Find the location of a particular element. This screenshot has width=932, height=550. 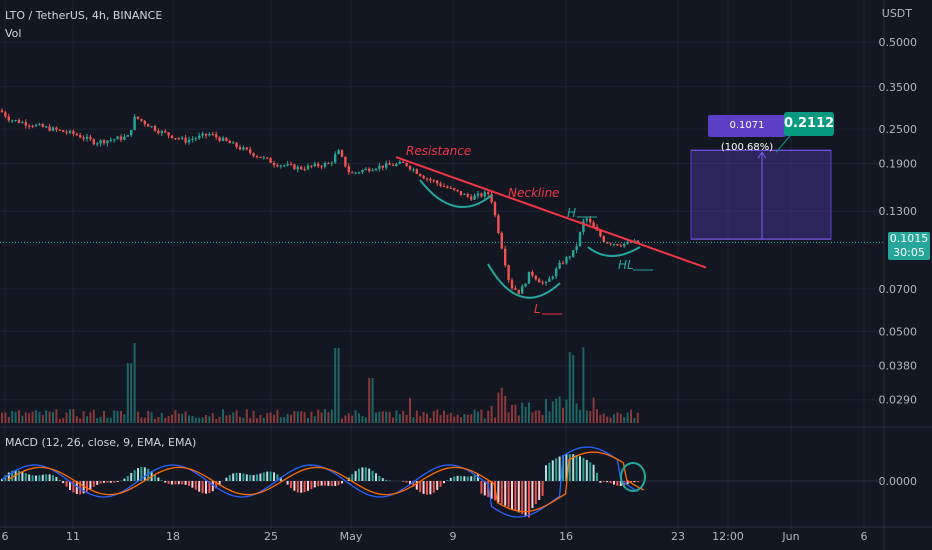

time-axis-label: 12:00 is located at coordinates (728, 536).